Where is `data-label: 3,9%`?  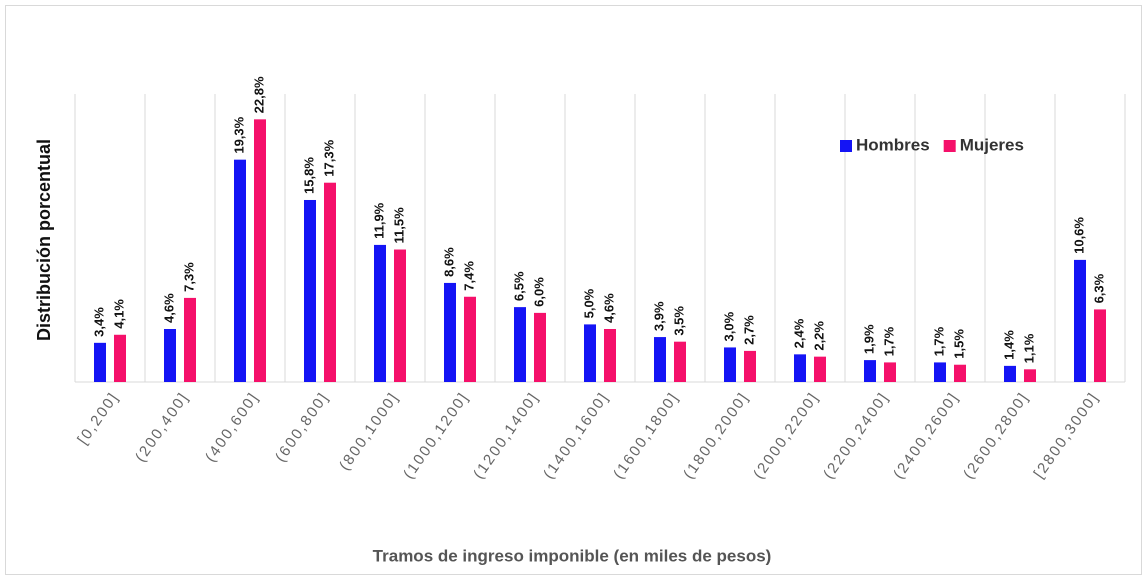 data-label: 3,9% is located at coordinates (658, 316).